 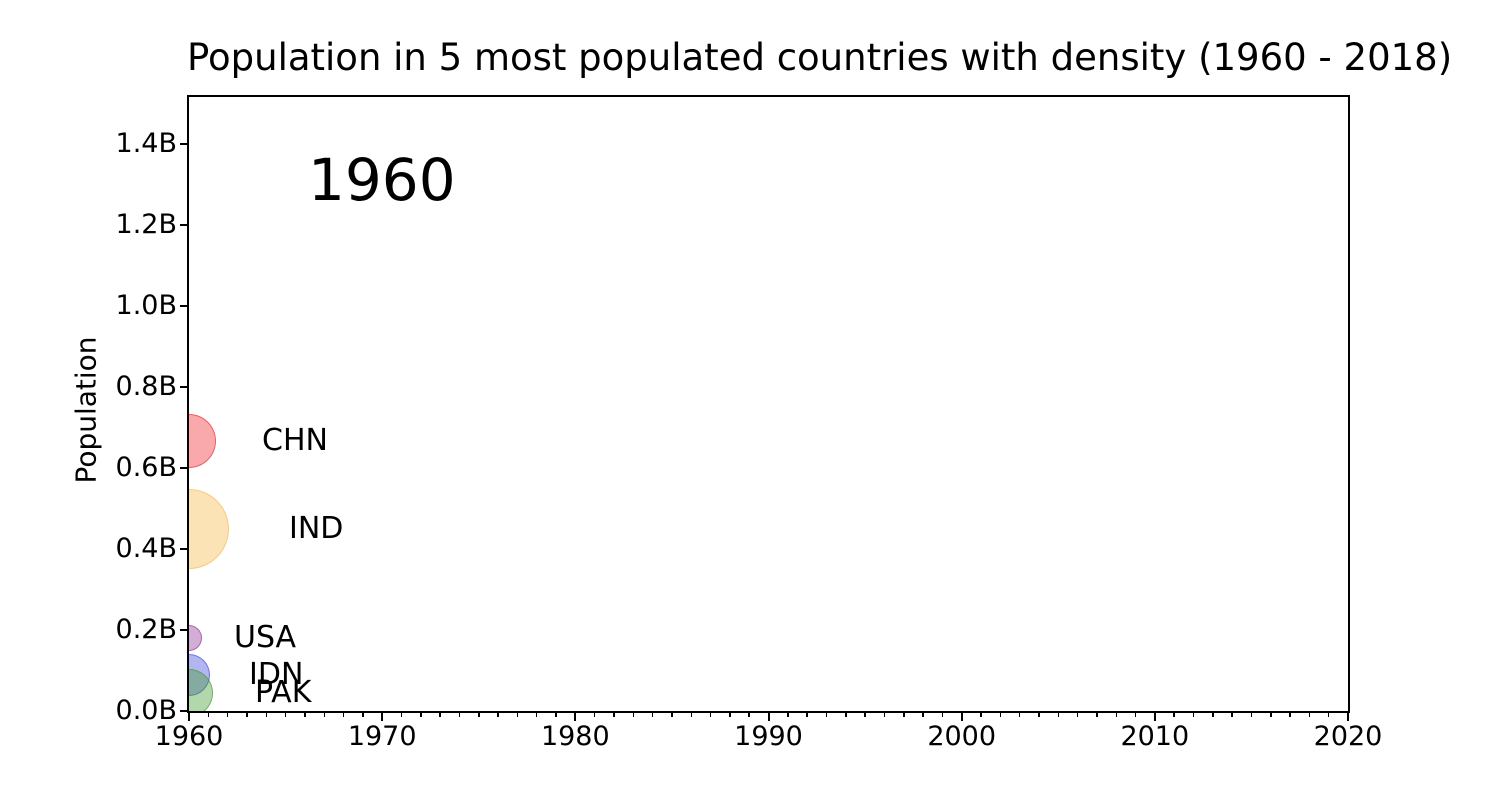 I want to click on x-tick-label: 2010, so click(x=1155, y=736).